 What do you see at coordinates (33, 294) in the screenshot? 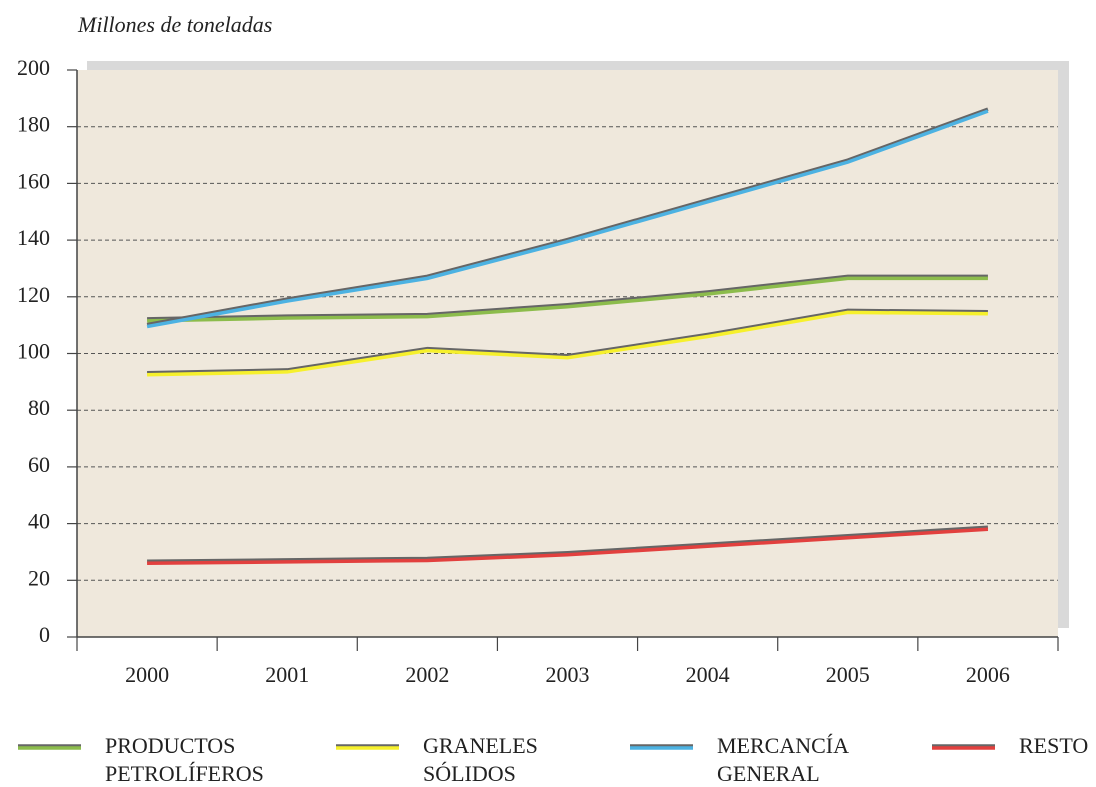
I see `y-tick-label: 120` at bounding box center [33, 294].